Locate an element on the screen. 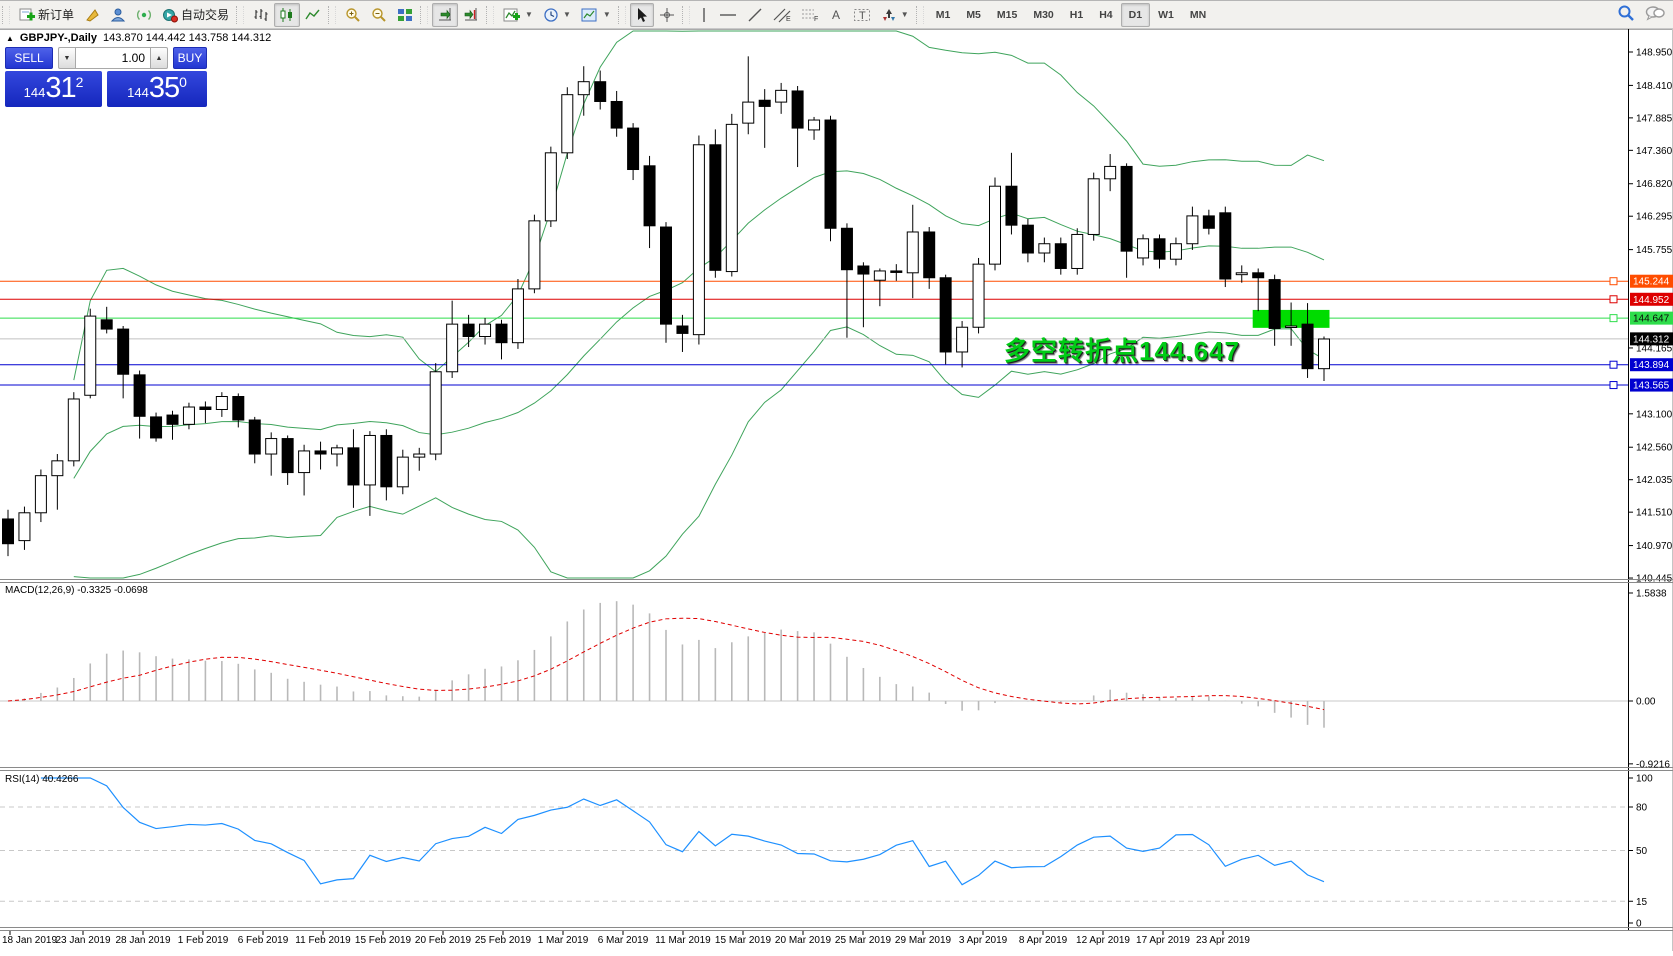  crosshair-icon is located at coordinates (667, 15).